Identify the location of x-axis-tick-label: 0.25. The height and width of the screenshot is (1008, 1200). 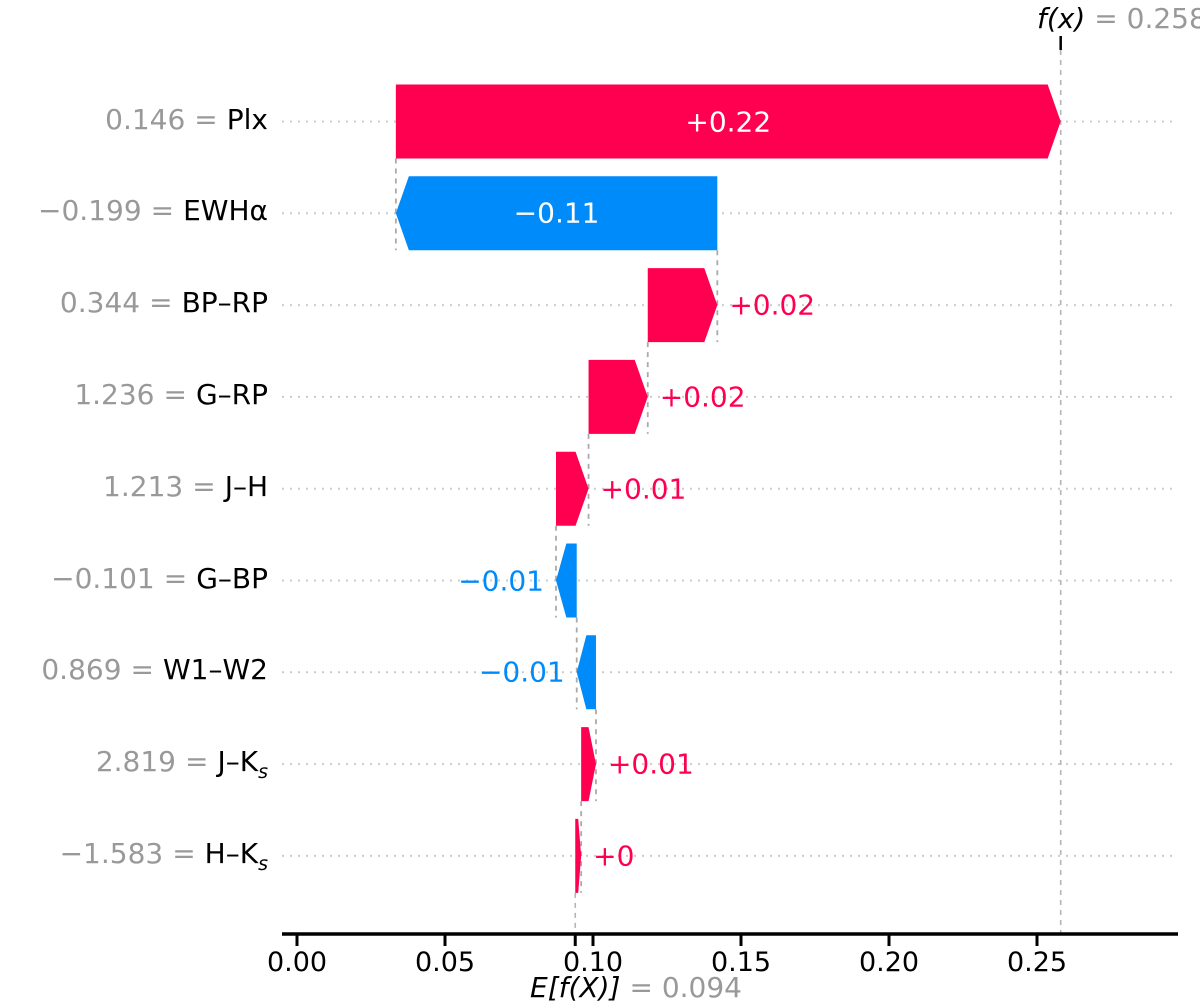
(1037, 962).